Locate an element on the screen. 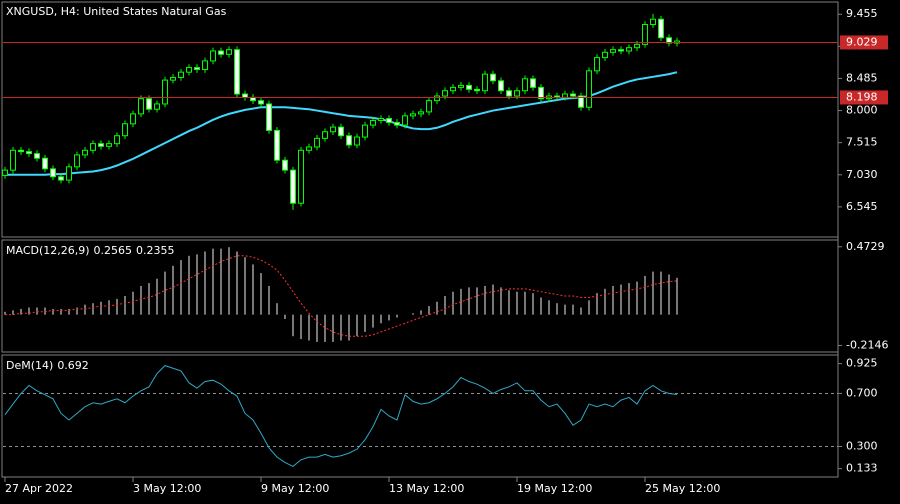 This screenshot has height=504, width=900. indicator-value: 0.2355 is located at coordinates (155, 250).